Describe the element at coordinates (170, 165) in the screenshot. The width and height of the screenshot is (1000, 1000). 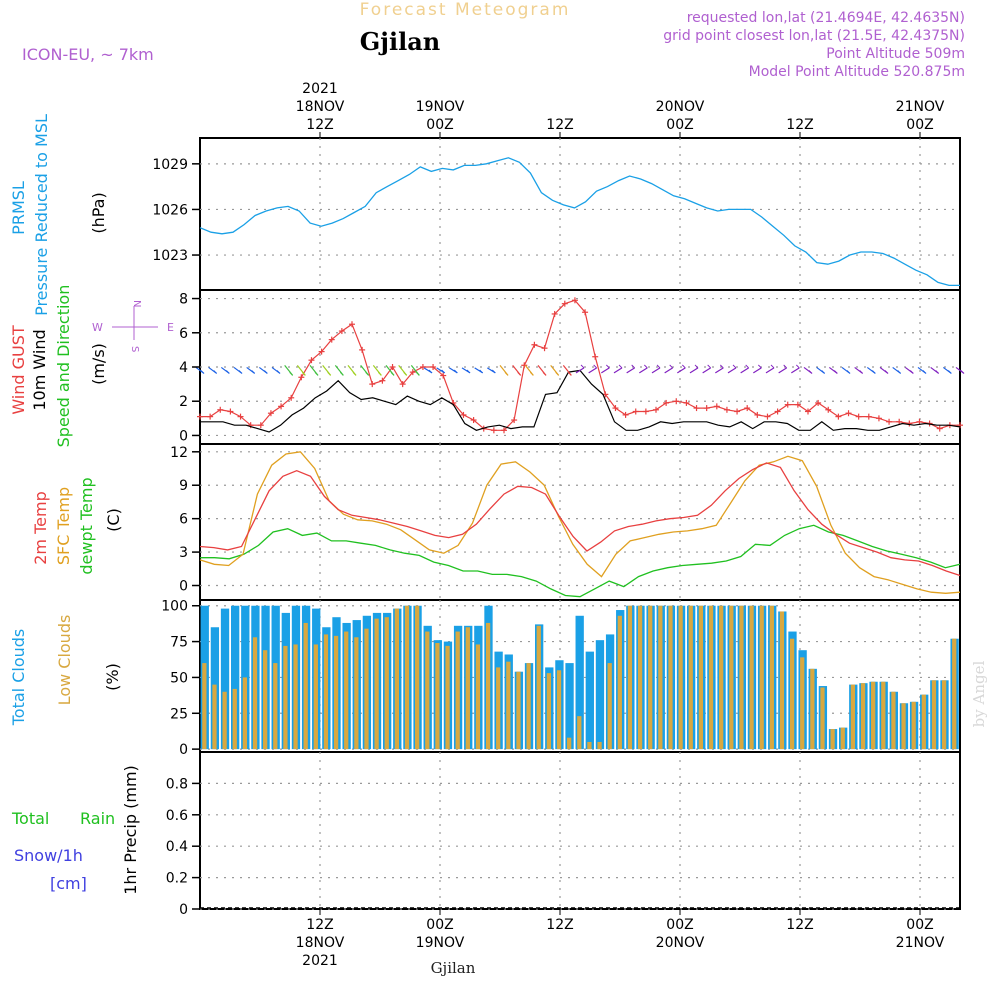
I see `y-tick-label: 1029` at that location.